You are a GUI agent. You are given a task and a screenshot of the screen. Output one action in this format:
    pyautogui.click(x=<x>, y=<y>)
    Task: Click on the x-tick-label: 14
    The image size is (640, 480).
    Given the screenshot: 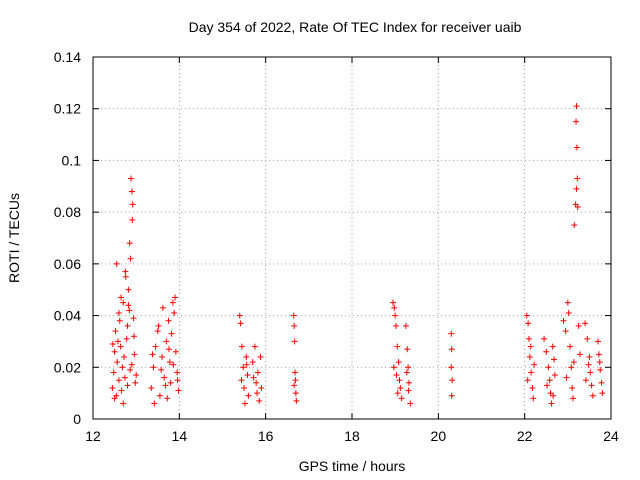 What is the action you would take?
    pyautogui.click(x=180, y=436)
    